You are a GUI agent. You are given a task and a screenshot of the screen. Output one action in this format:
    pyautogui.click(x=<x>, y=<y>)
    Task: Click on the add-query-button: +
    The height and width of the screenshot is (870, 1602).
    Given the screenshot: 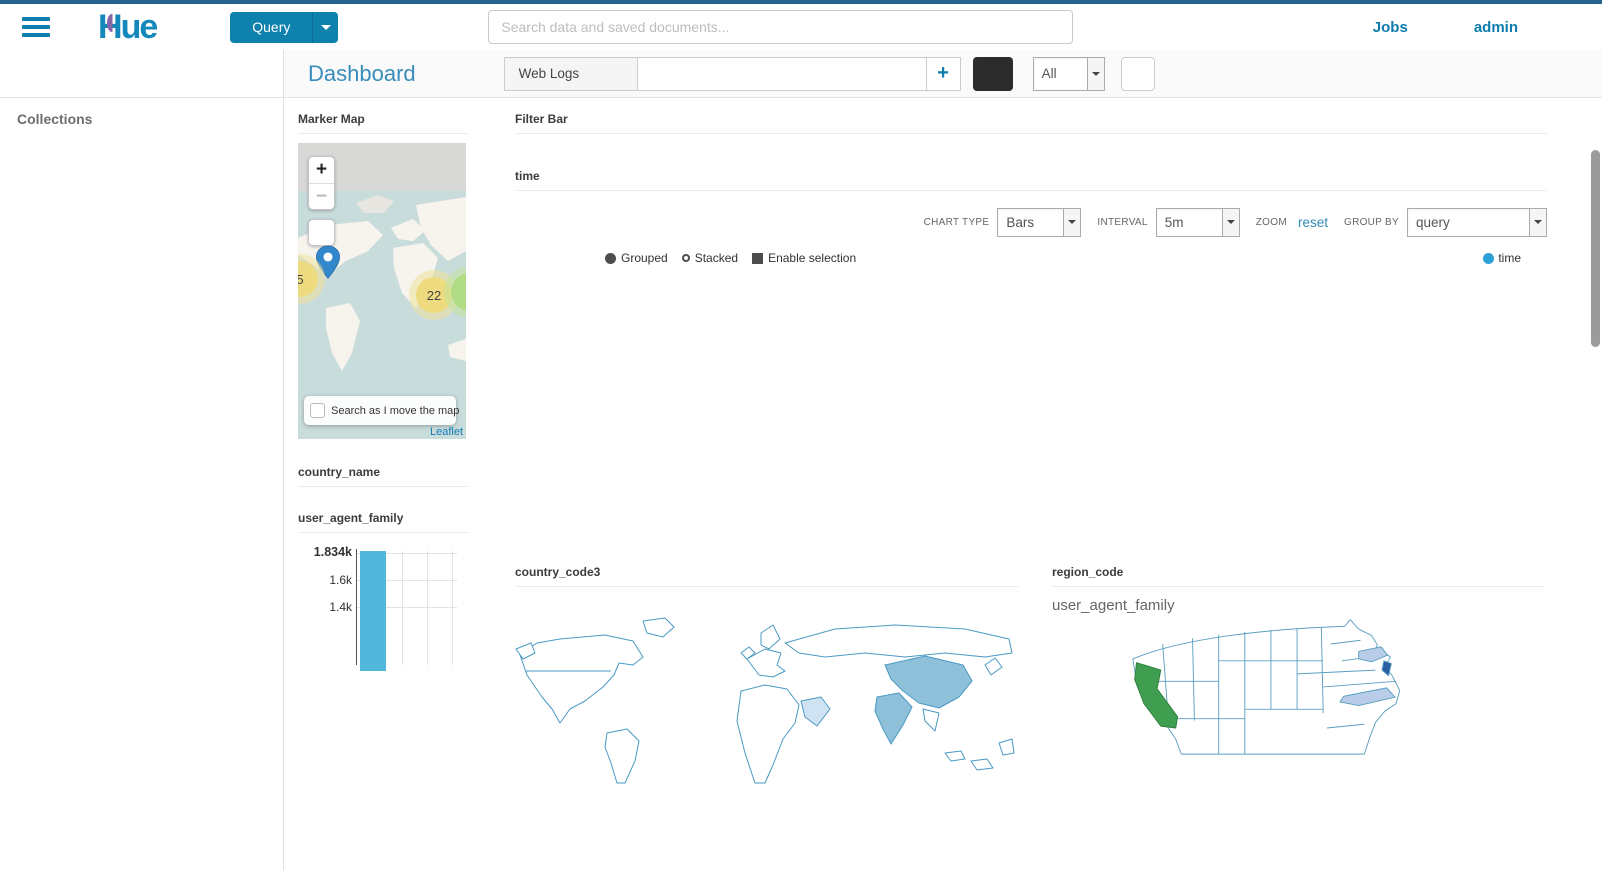 What is the action you would take?
    pyautogui.click(x=943, y=73)
    